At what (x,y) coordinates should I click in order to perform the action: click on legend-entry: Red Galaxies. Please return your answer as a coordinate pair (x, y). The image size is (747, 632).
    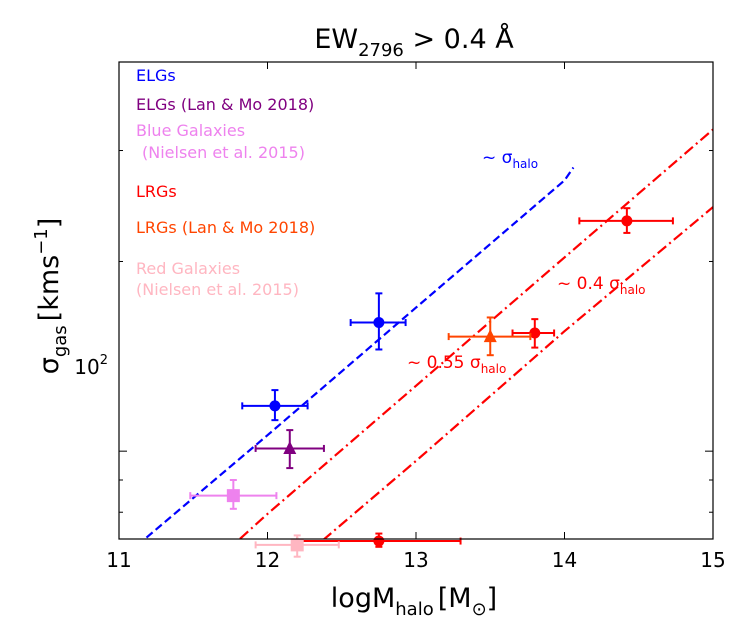
    Looking at the image, I should click on (188, 268).